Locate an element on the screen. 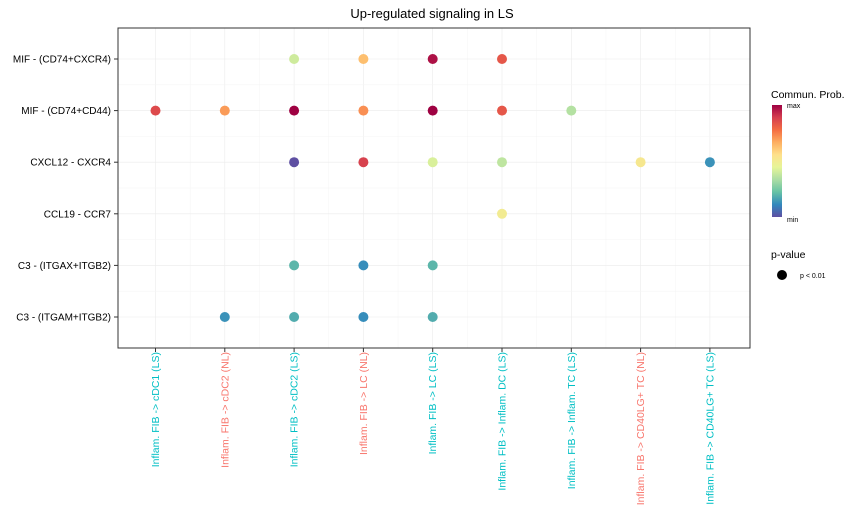 The image size is (858, 514). legend: Commun. Prob. max min p-value p < 0.01 is located at coordinates (808, 184).